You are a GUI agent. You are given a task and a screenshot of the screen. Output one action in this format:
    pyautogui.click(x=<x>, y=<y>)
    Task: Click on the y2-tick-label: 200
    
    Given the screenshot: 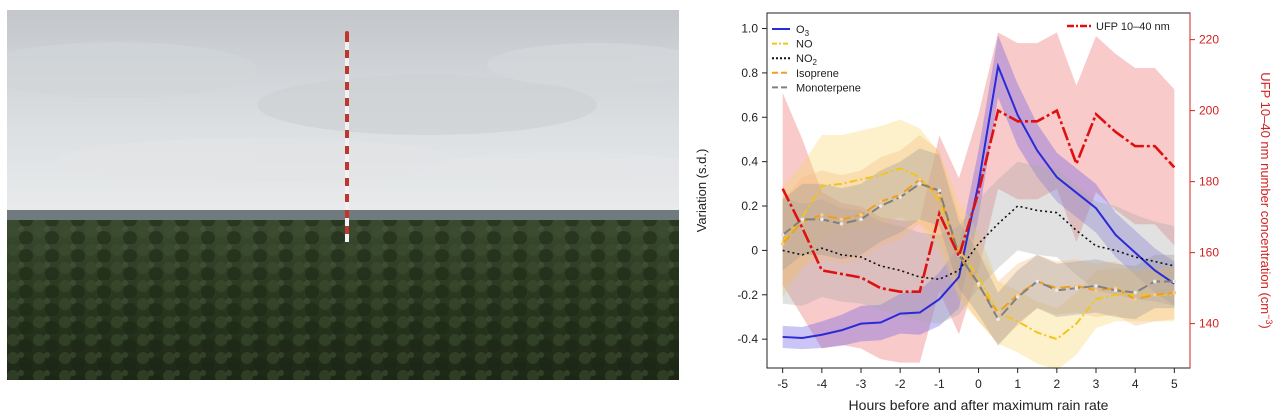 What is the action you would take?
    pyautogui.click(x=1209, y=111)
    